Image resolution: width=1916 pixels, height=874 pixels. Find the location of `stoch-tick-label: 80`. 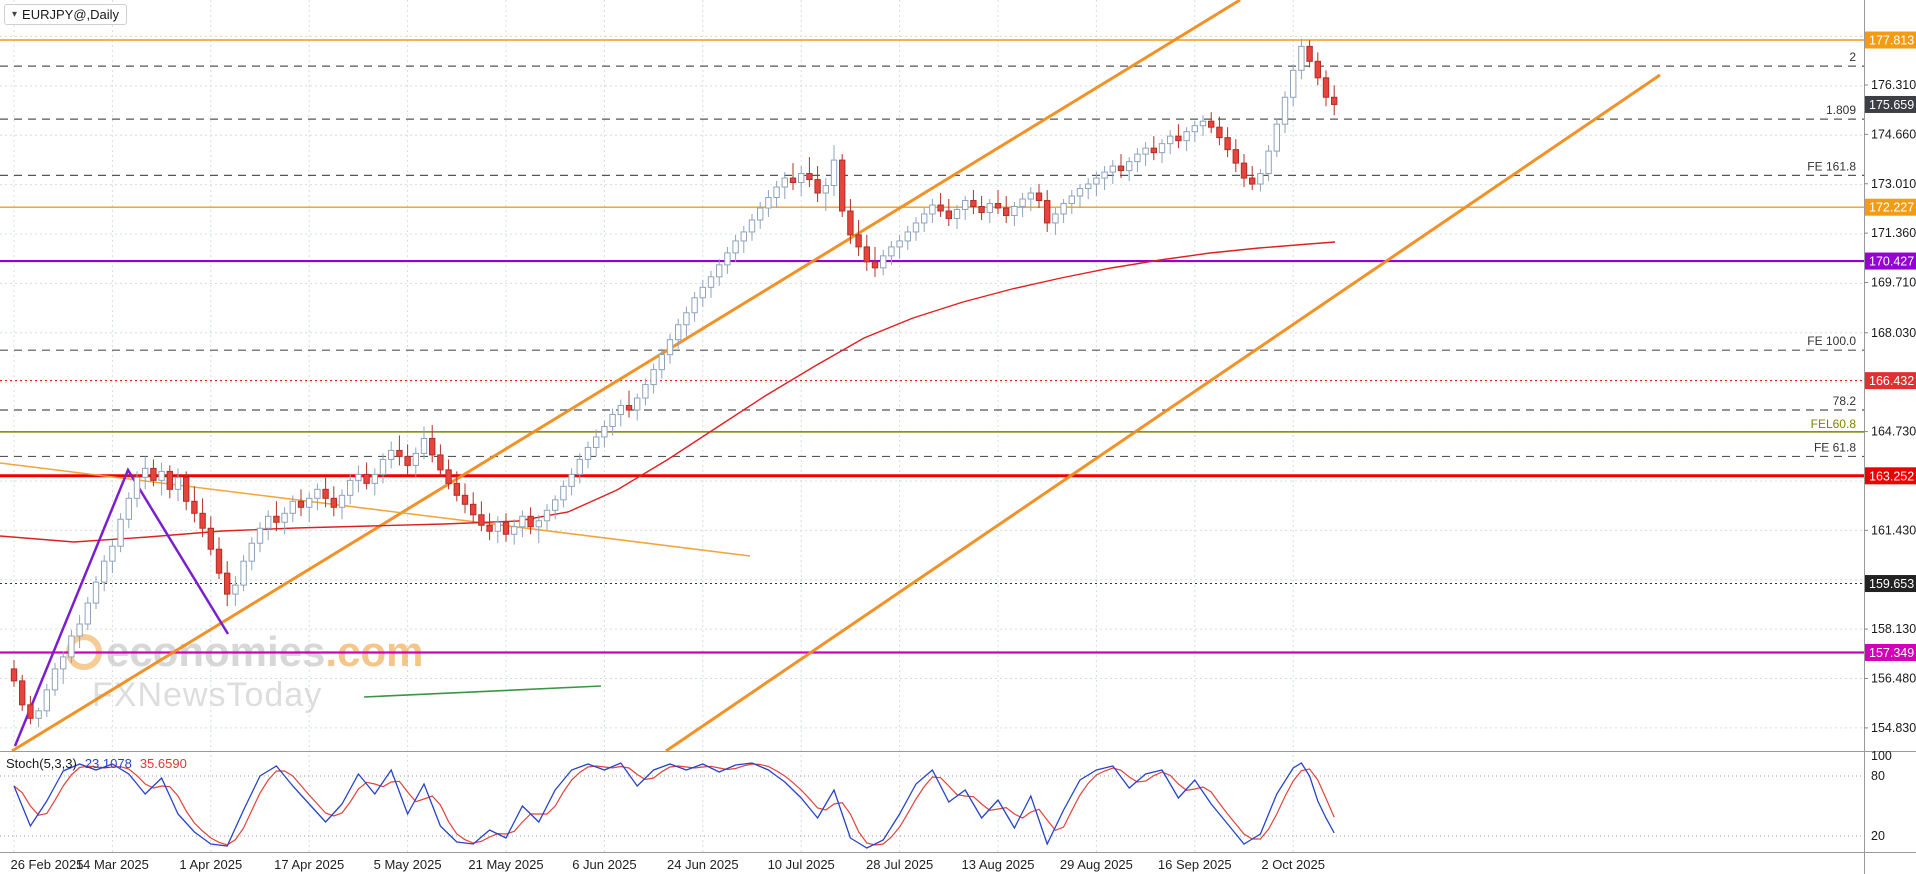

stoch-tick-label: 80 is located at coordinates (1878, 776).